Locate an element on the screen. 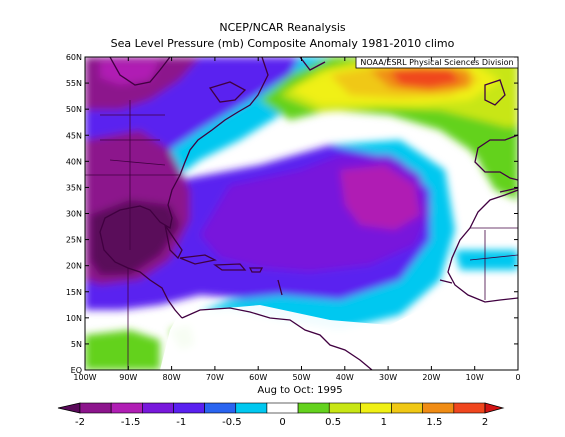  colorbar-arrow-low is located at coordinates (69, 408).